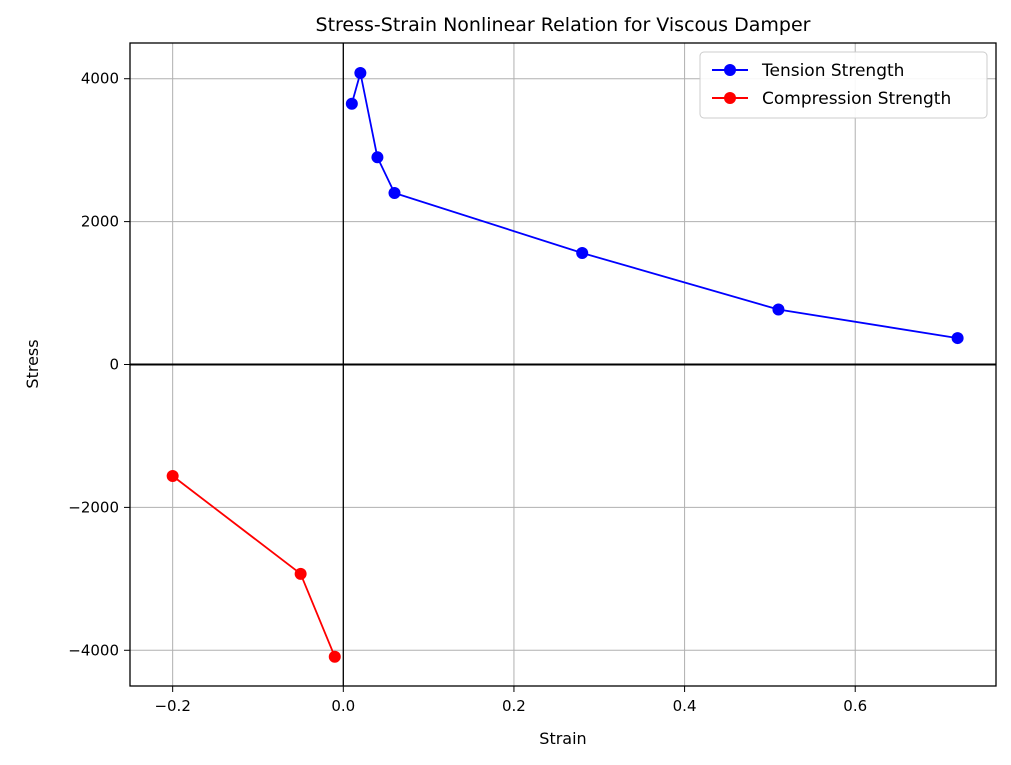  I want to click on series-line-compression-strength, so click(254, 566).